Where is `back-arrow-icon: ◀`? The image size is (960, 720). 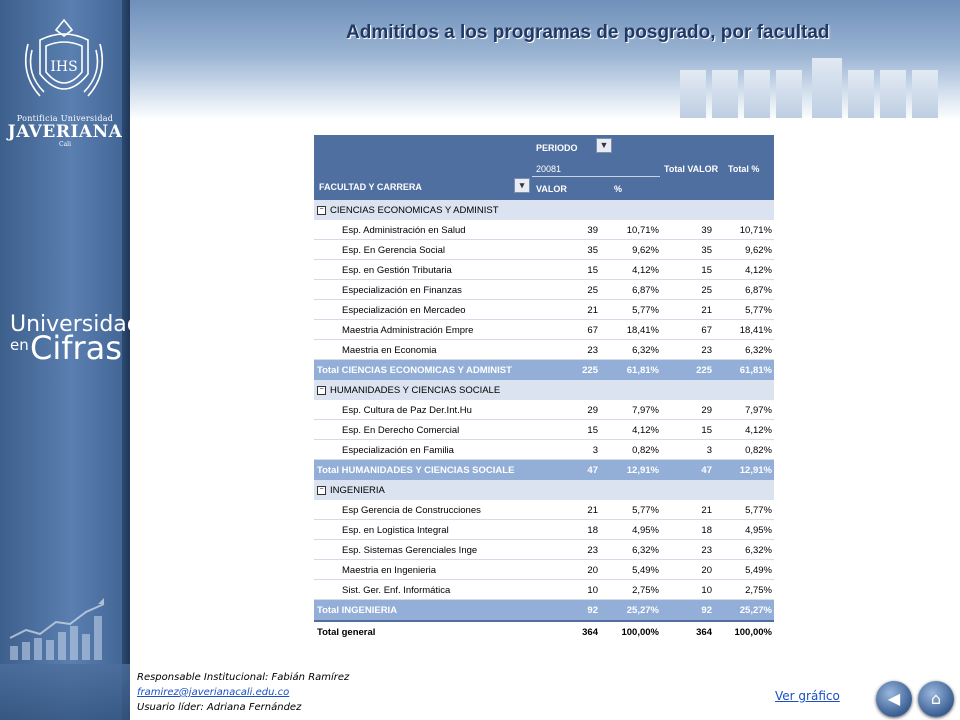
back-arrow-icon: ◀ is located at coordinates (894, 699).